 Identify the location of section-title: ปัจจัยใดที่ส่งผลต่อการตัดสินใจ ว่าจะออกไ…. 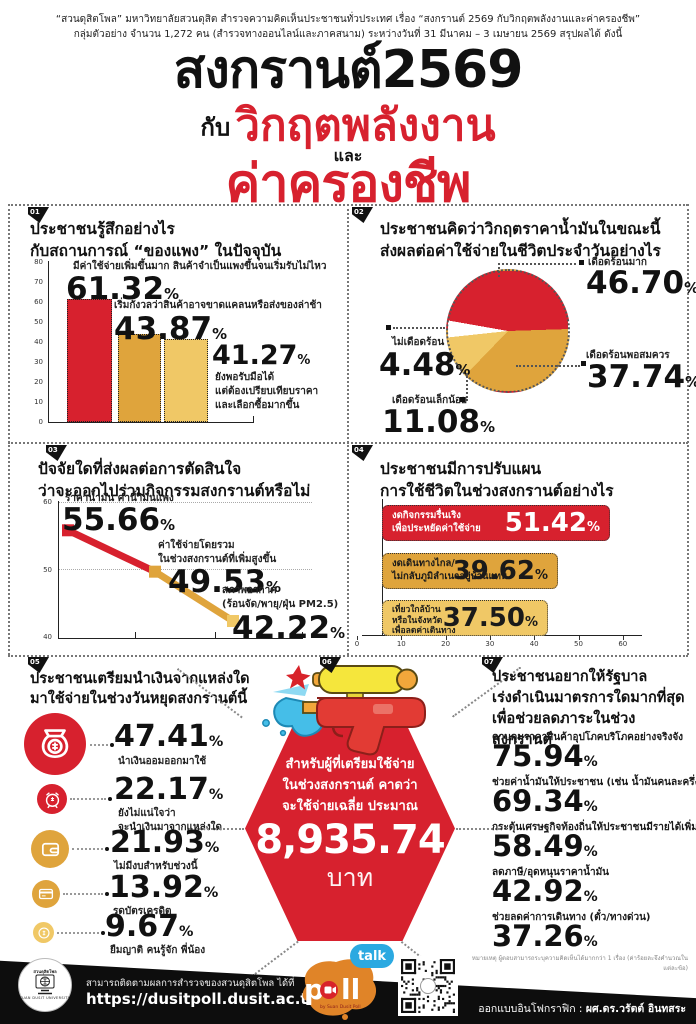
(174, 480).